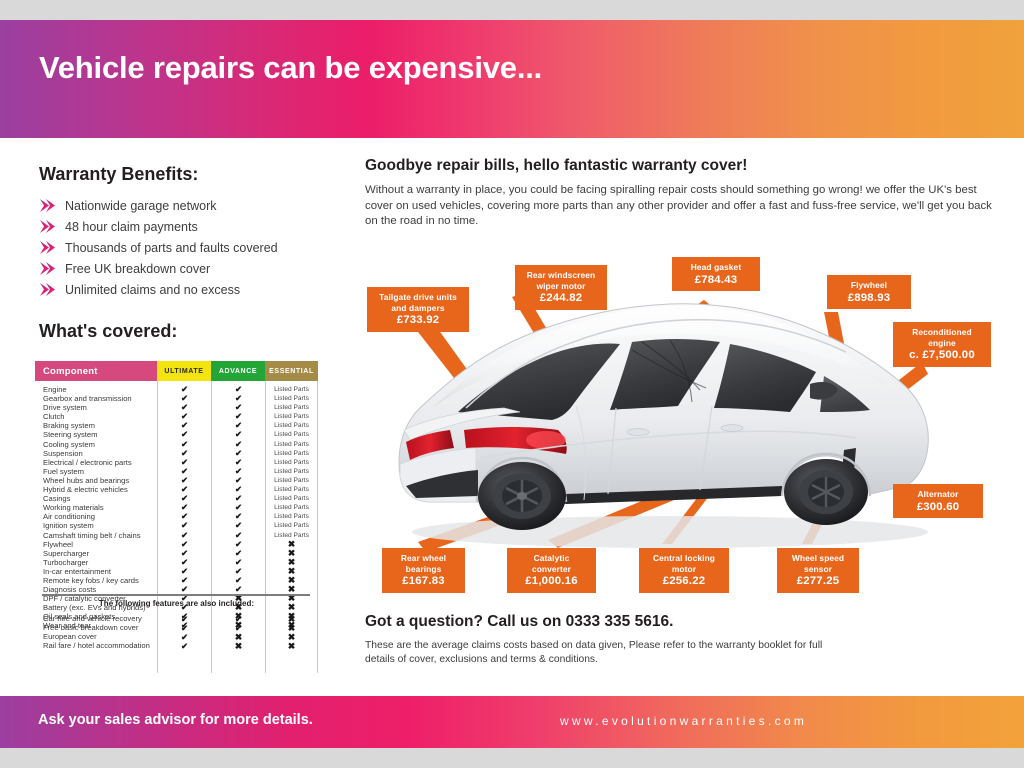 This screenshot has width=1024, height=768. What do you see at coordinates (423, 581) in the screenshot?
I see `callout-price: £167.83` at bounding box center [423, 581].